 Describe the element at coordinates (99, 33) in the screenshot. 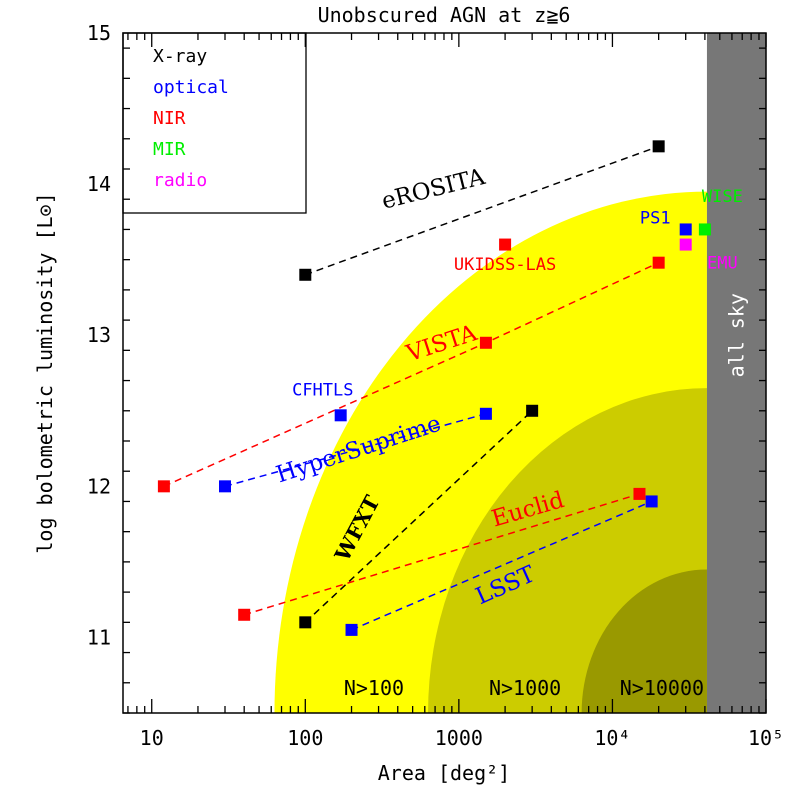

I see `y-tick-label: 15` at that location.